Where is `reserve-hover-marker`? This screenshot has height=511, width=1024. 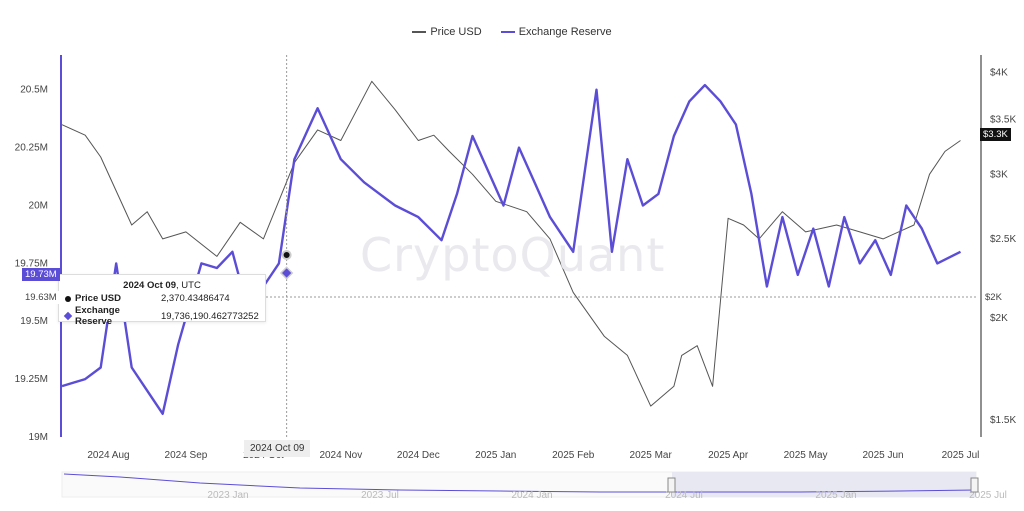
reserve-hover-marker is located at coordinates (286, 273).